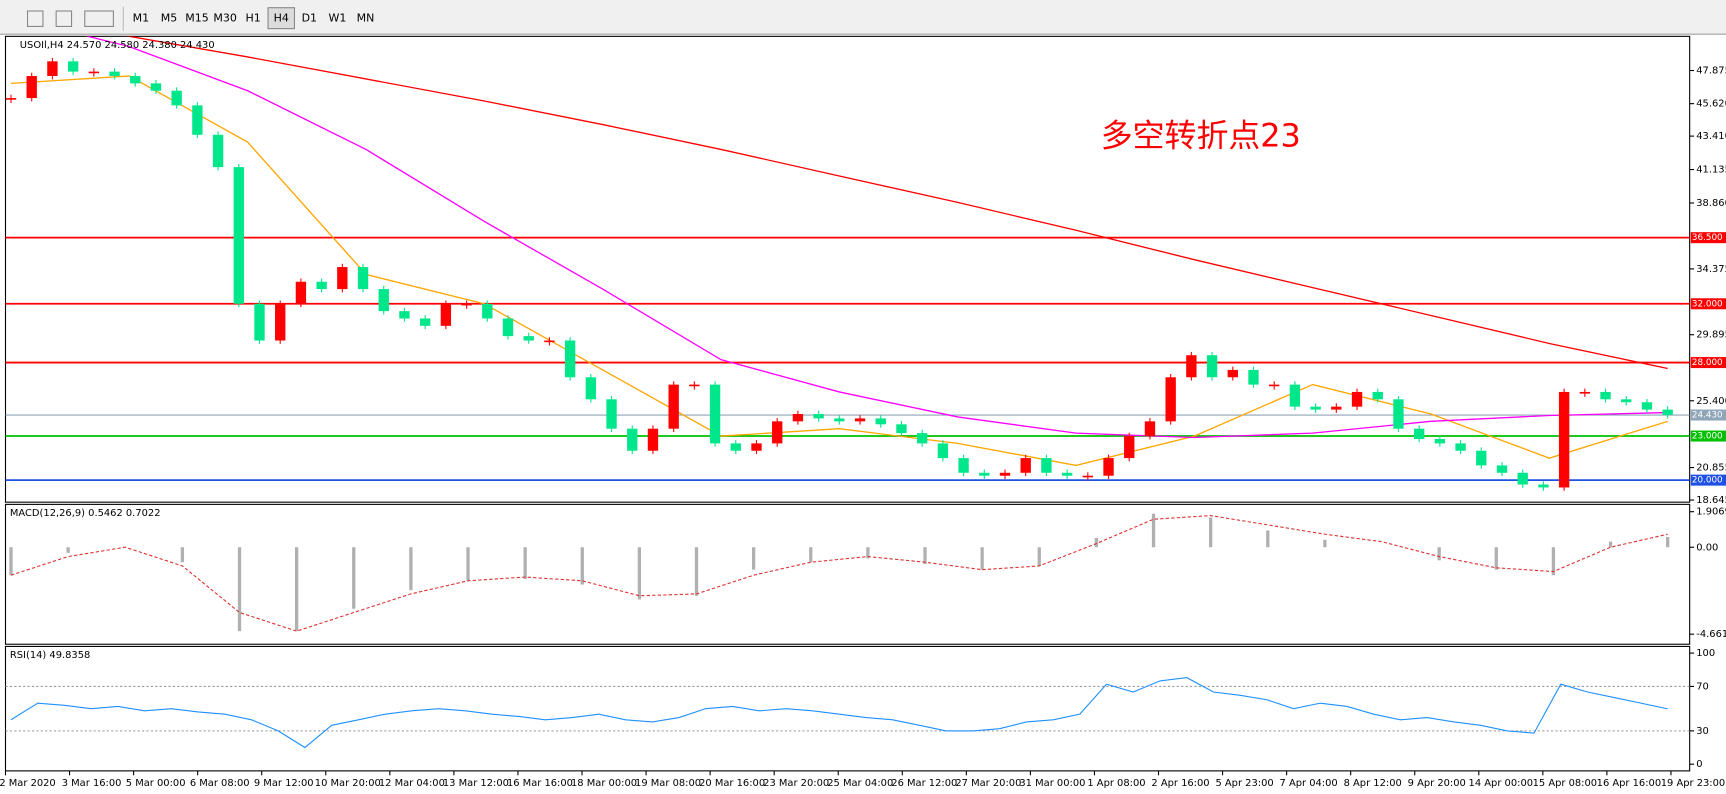 This screenshot has width=1726, height=794. Describe the element at coordinates (1711, 71) in the screenshot. I see `y-tick-label: 47.875` at that location.